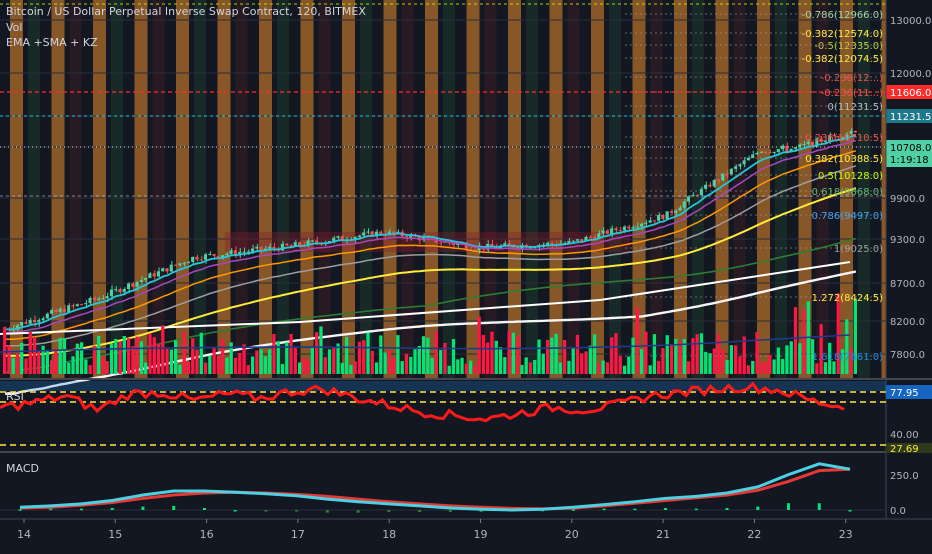 This screenshot has height=554, width=932. Describe the element at coordinates (115, 534) in the screenshot. I see `time-tick: 15` at that location.